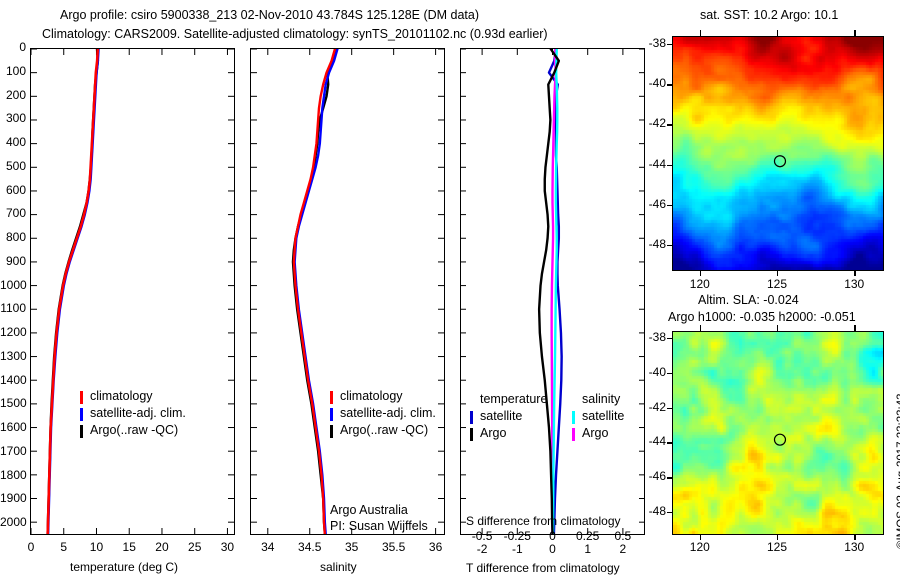 This screenshot has height=580, width=900. I want to click on sst-map, so click(778, 153).